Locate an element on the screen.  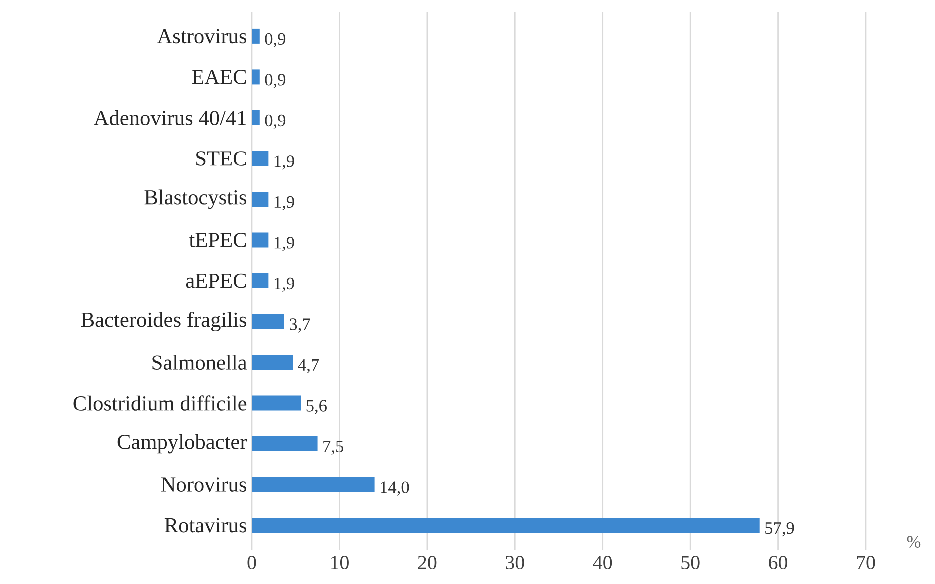
y-tick-label: aEPEC is located at coordinates (216, 281).